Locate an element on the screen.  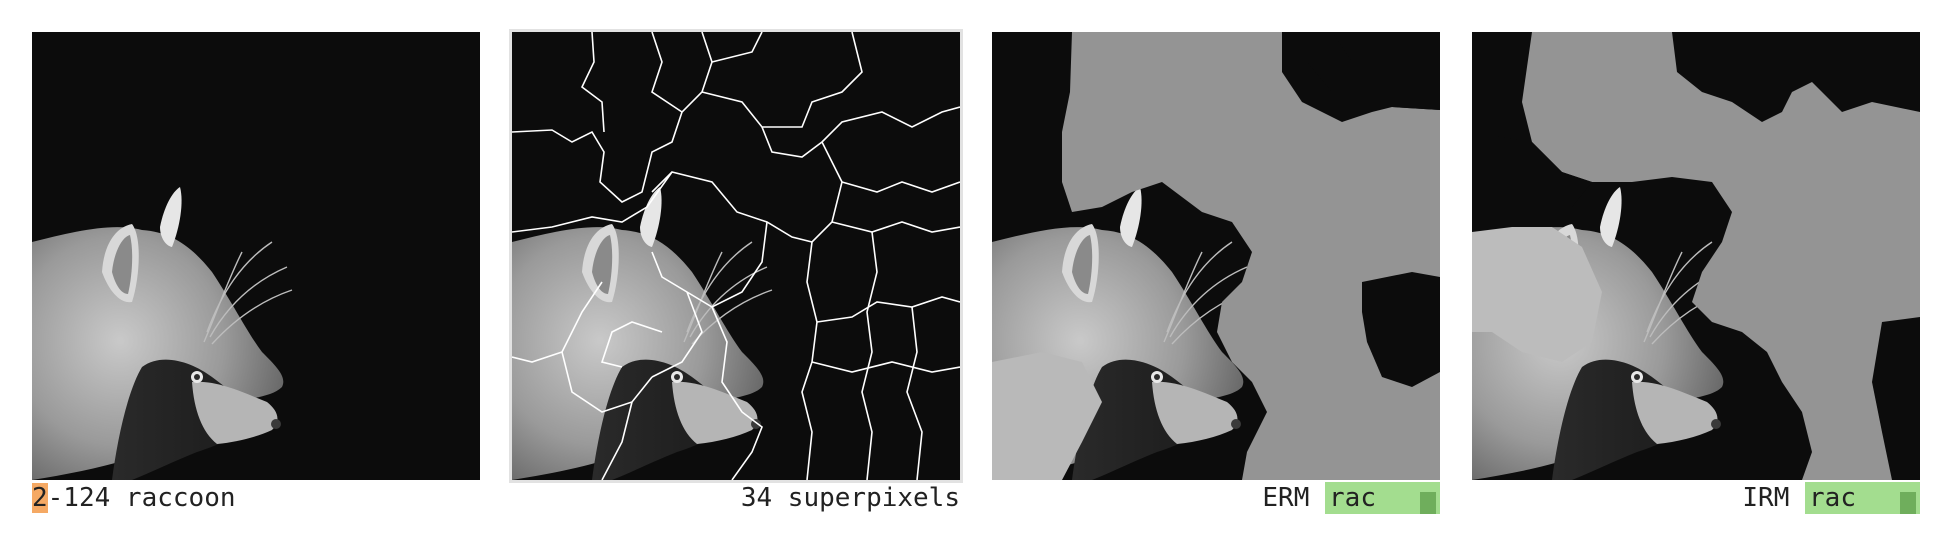
erm-prediction-label: rac is located at coordinates (1352, 498).